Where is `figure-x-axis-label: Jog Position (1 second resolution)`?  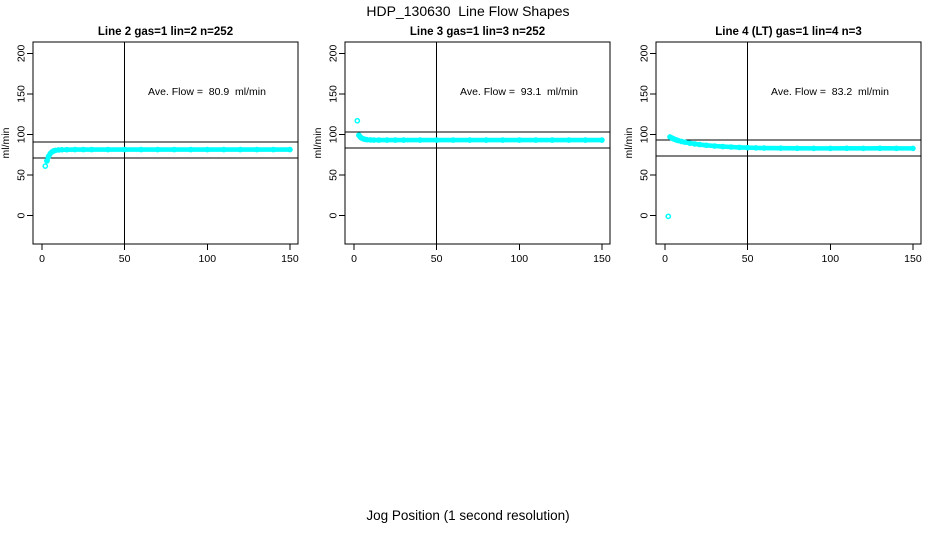 figure-x-axis-label: Jog Position (1 second resolution) is located at coordinates (468, 515).